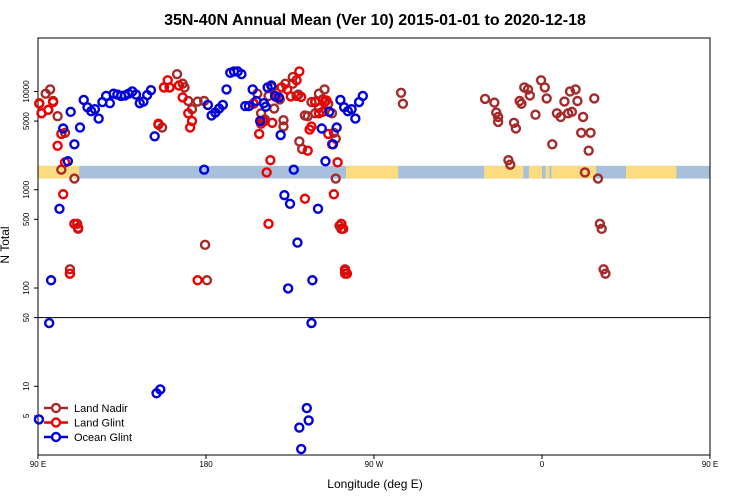  What do you see at coordinates (206, 464) in the screenshot?
I see `x-tick-label: 180` at bounding box center [206, 464].